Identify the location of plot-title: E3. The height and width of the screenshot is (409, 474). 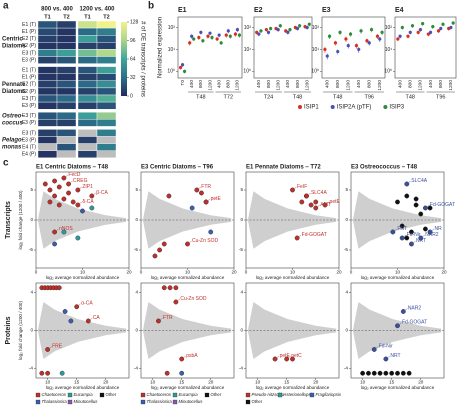
(326, 10).